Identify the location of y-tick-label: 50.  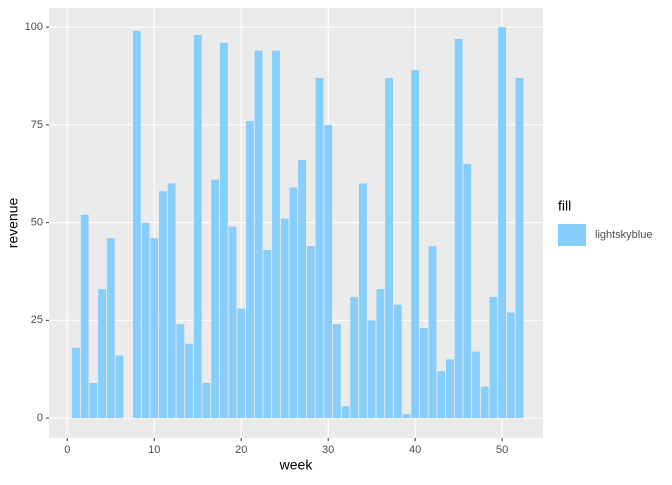
(37, 223).